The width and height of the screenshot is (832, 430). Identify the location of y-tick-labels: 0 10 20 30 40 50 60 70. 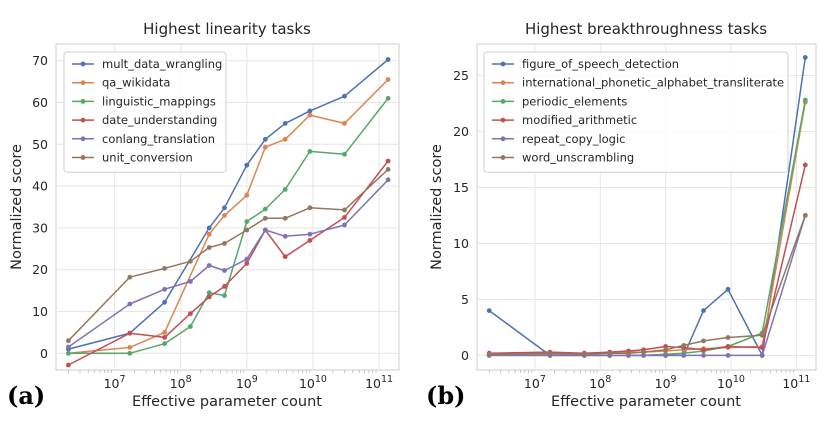
(40, 207).